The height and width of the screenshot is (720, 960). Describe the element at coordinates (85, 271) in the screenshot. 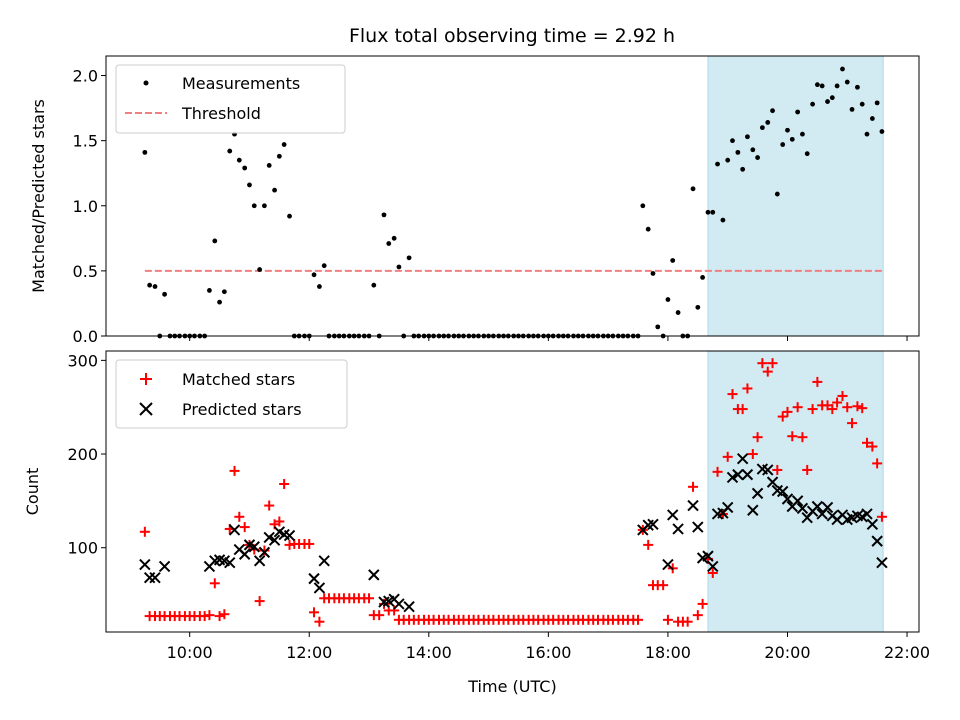

I see `y-tick-label: 0.5` at that location.